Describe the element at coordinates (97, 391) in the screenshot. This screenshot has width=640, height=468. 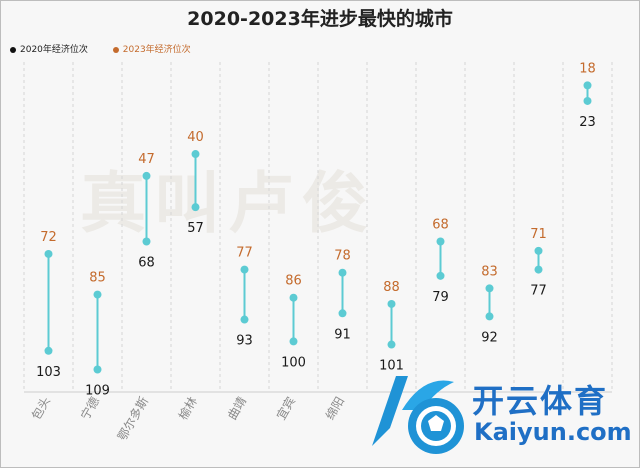
I see `data-label-2020: 109` at that location.